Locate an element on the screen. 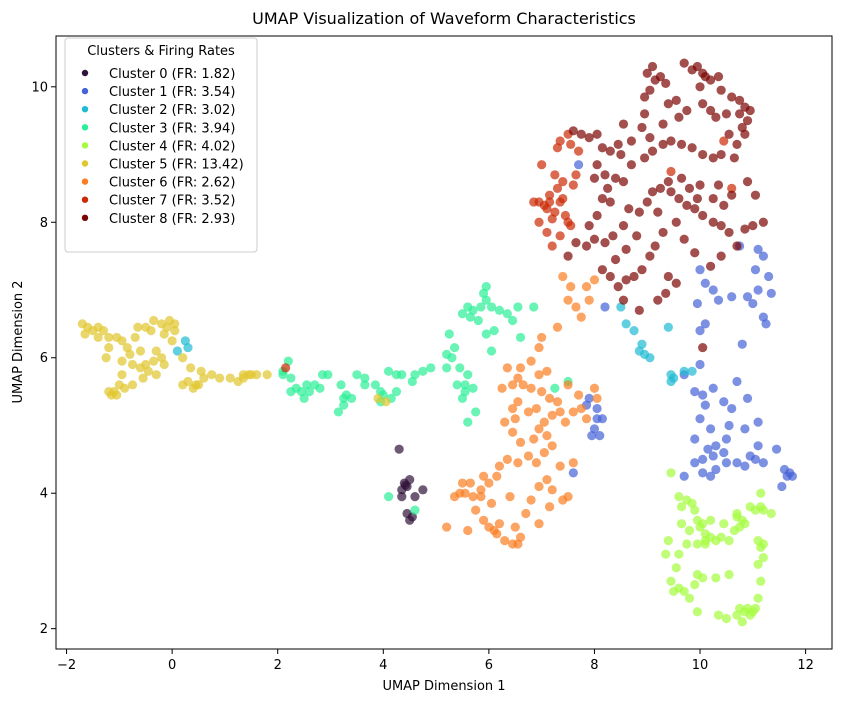 This screenshot has width=841, height=701. legend-box is located at coordinates (161, 145).